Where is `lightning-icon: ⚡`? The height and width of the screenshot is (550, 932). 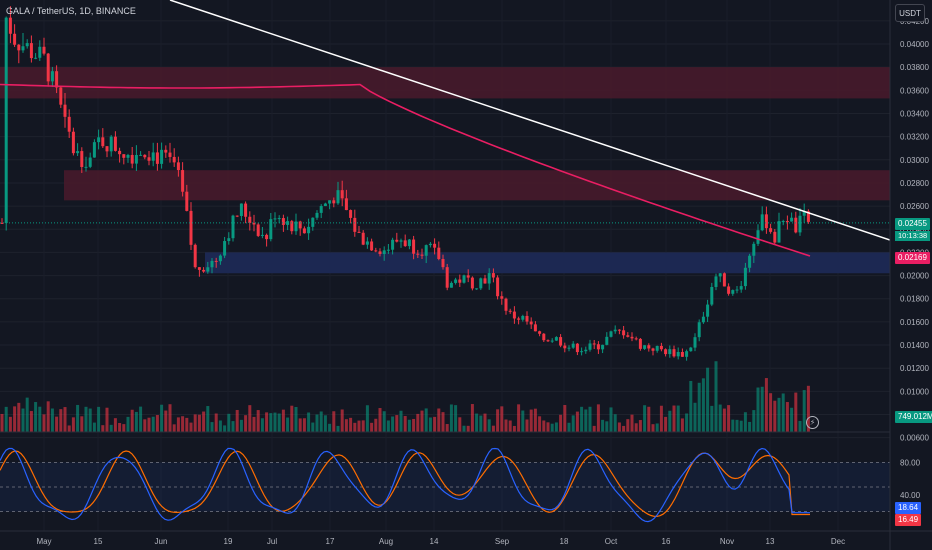
lightning-icon: ⚡ is located at coordinates (812, 422).